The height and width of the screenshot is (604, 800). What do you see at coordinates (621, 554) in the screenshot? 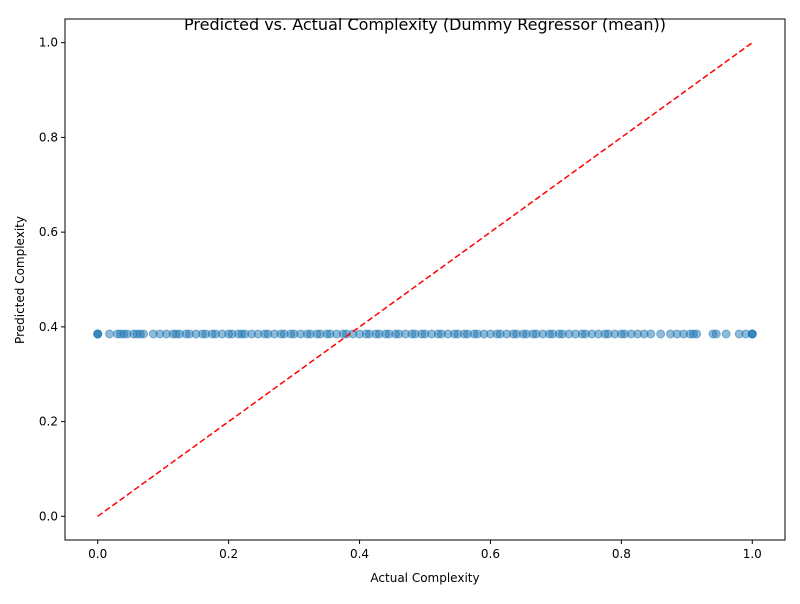
I see `x-tick-label: 0.8` at bounding box center [621, 554].